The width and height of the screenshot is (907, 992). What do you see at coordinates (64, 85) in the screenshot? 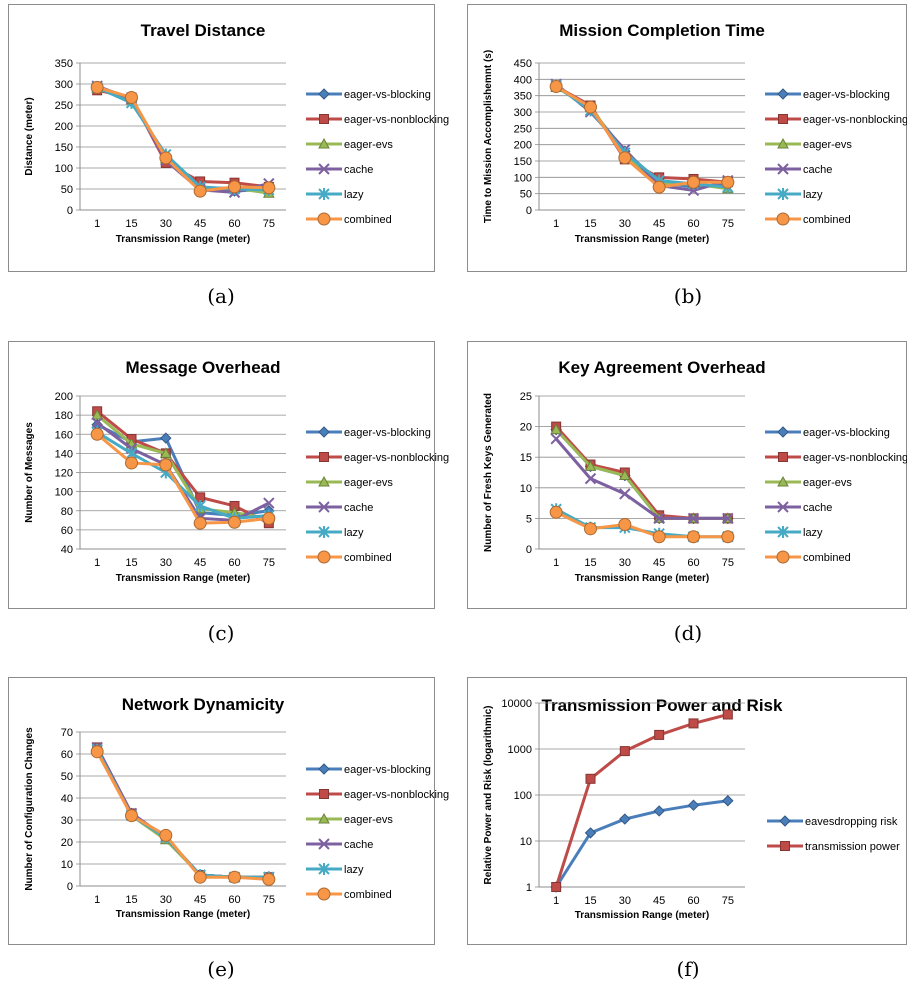
I see `y-tick-label: 300` at bounding box center [64, 85].